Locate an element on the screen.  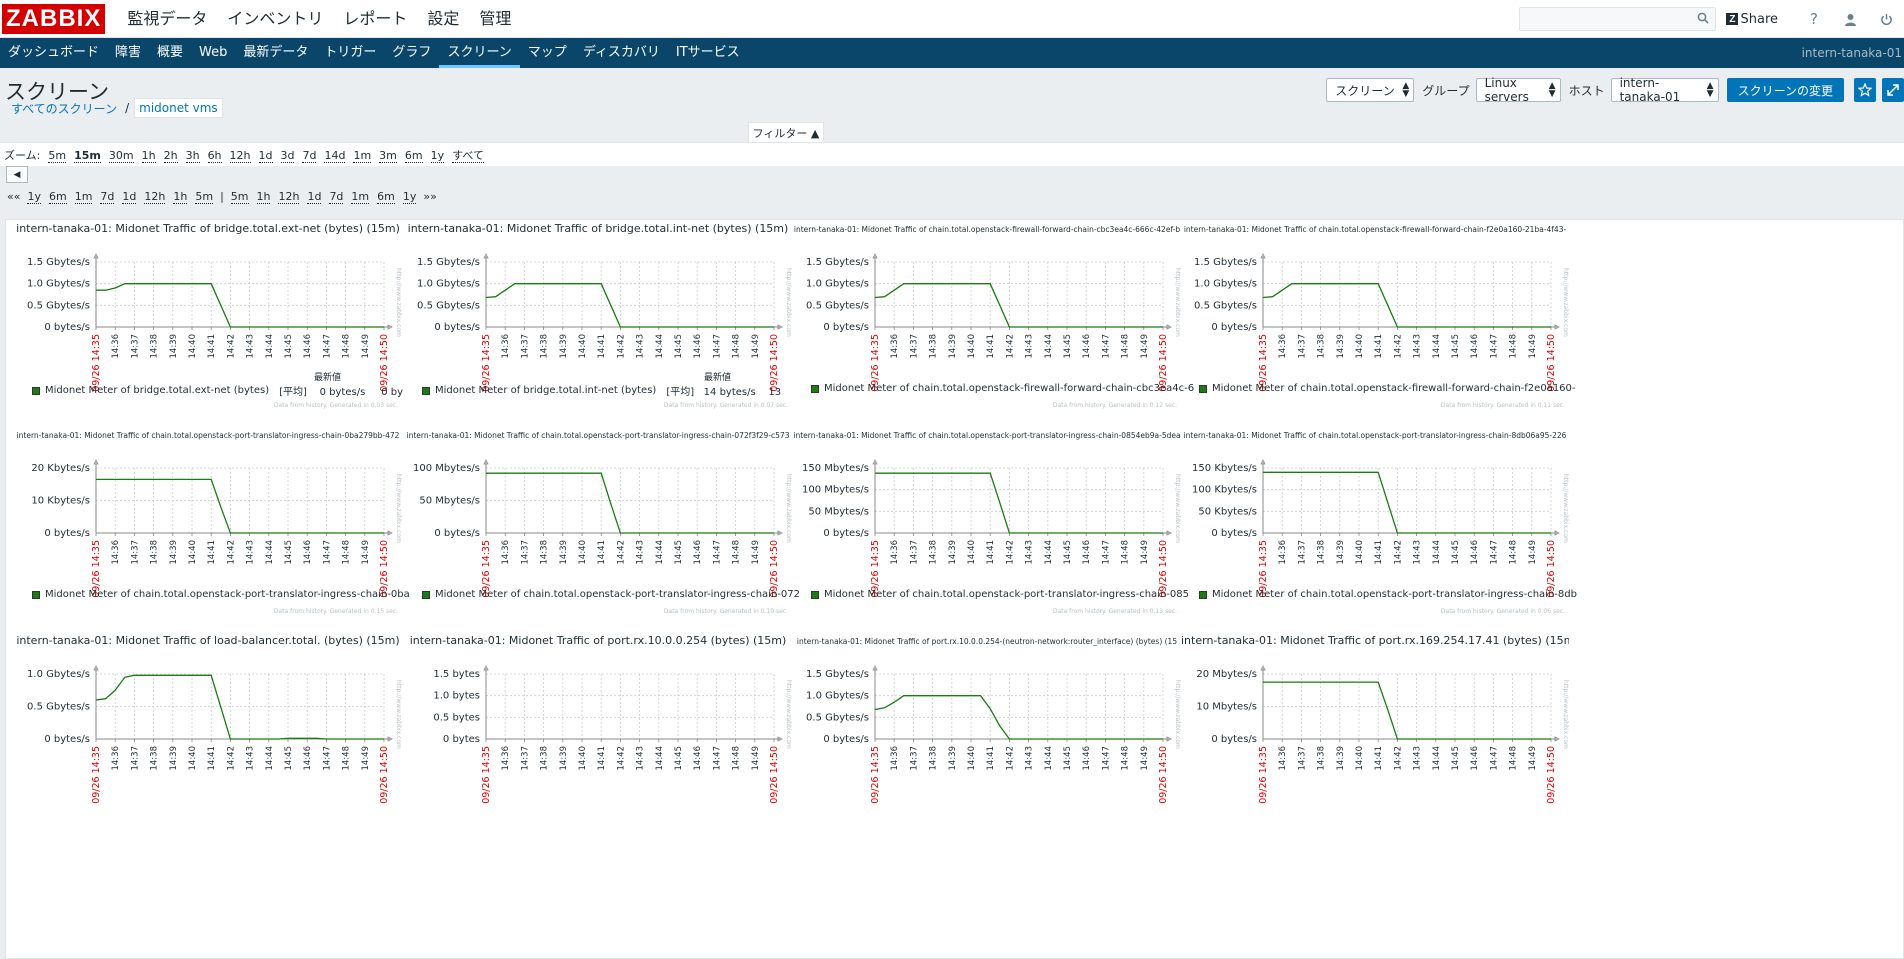
logout-icon is located at coordinates (1886, 19).